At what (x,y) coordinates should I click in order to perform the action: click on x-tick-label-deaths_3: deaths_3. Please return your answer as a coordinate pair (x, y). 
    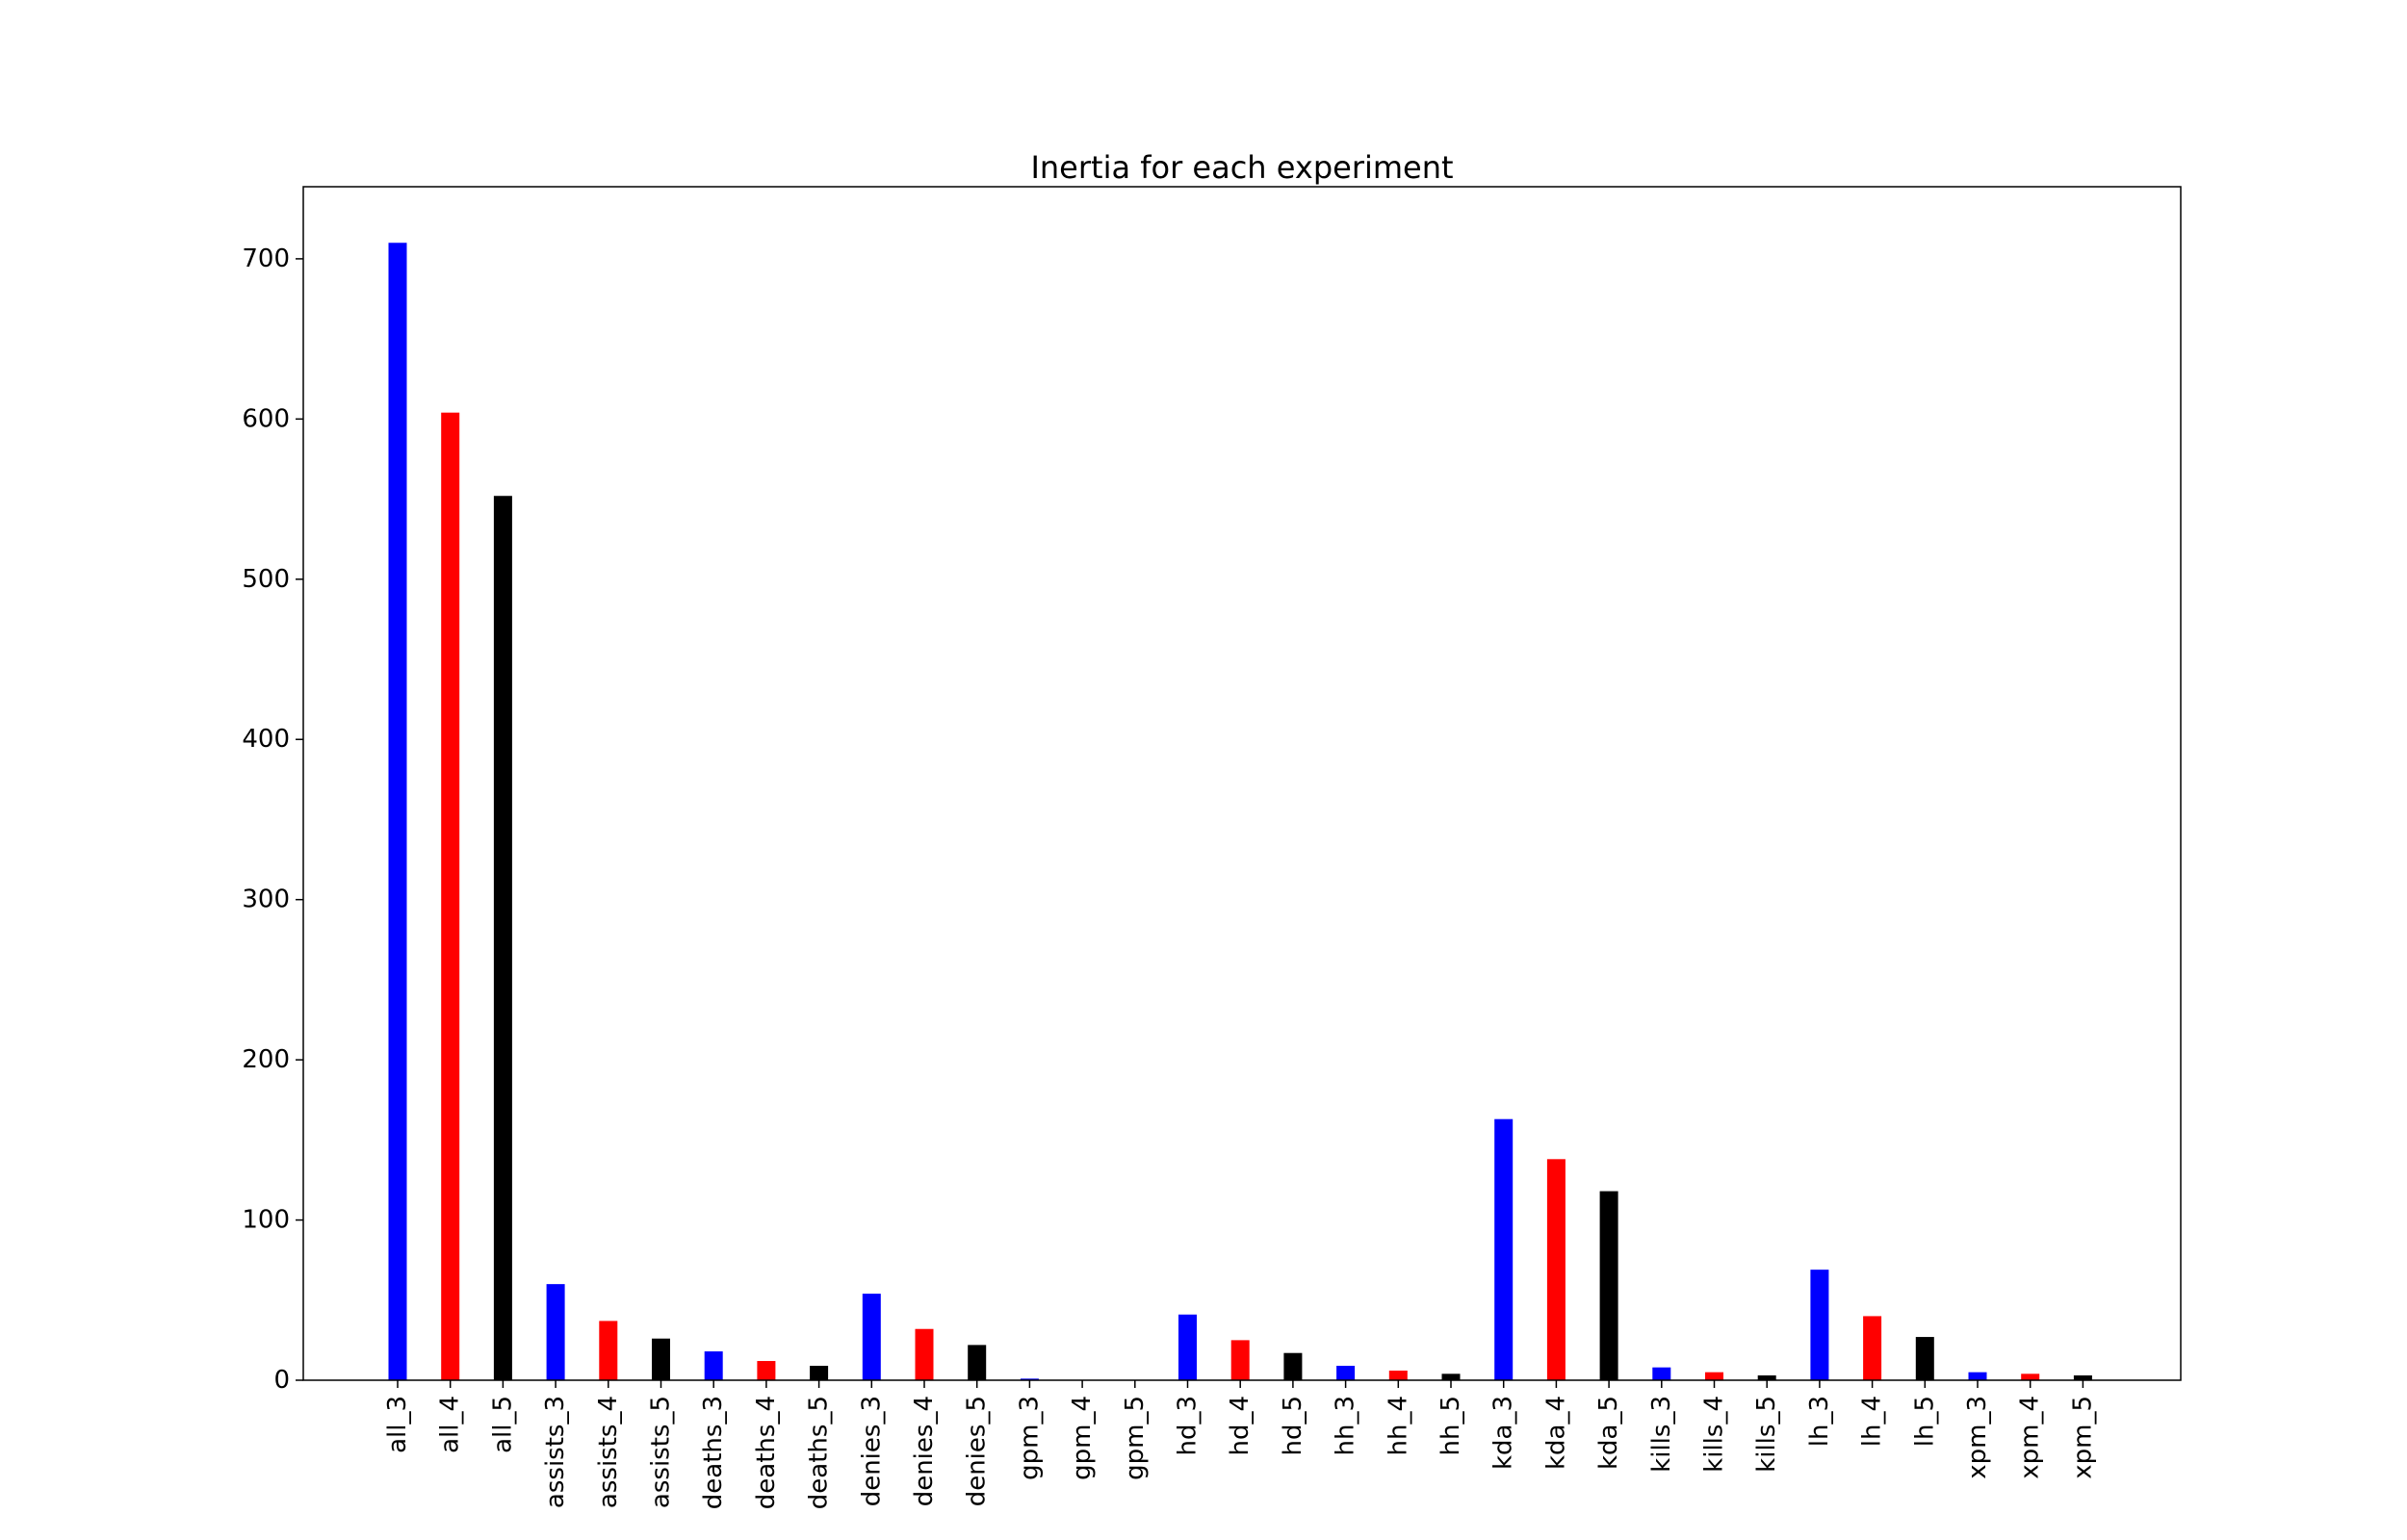
    Looking at the image, I should click on (713, 1452).